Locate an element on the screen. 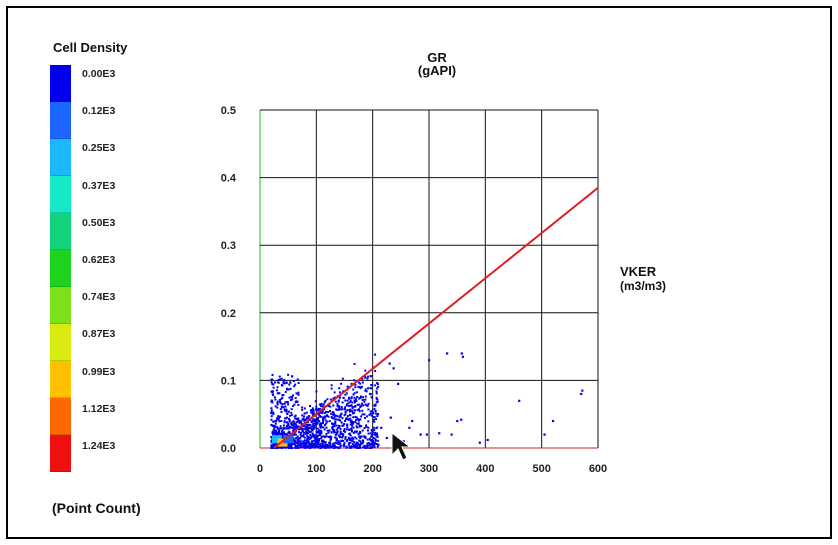  y-tick-label: 0.0 is located at coordinates (228, 449).